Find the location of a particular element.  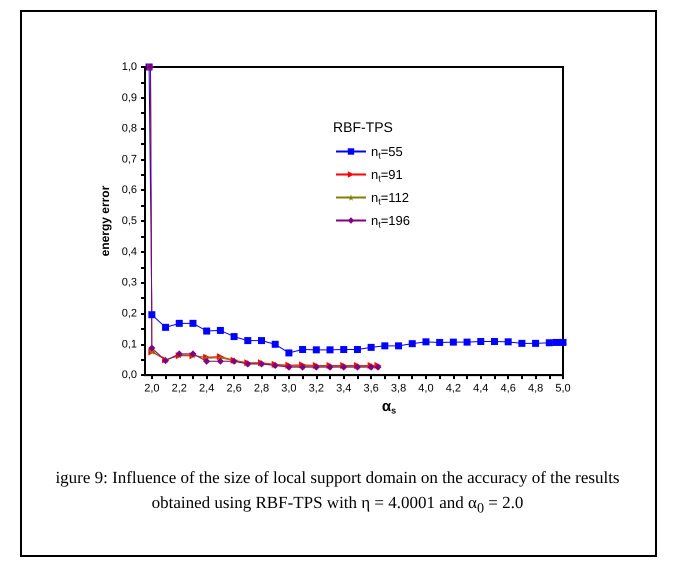

y-tick-label: 0,5 is located at coordinates (129, 221).